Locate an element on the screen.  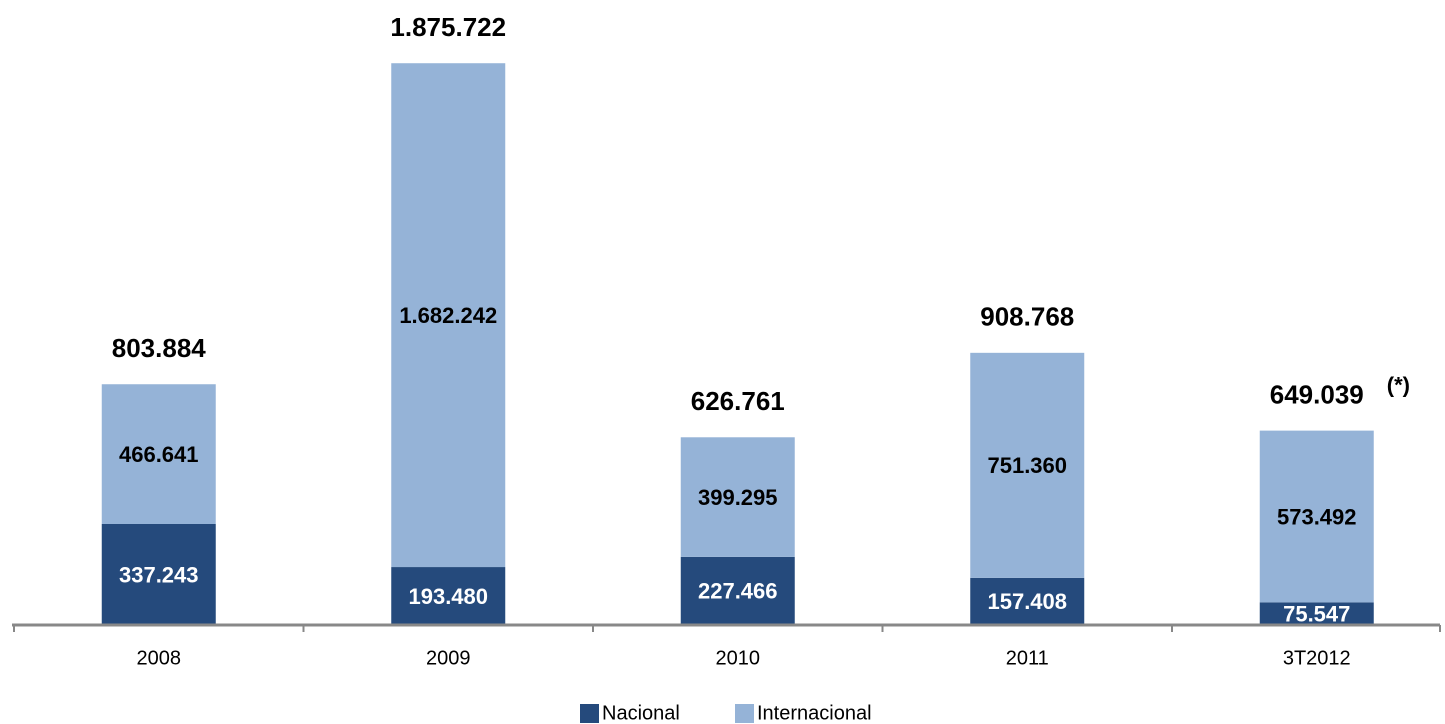
total-label: 626.761 is located at coordinates (738, 401).